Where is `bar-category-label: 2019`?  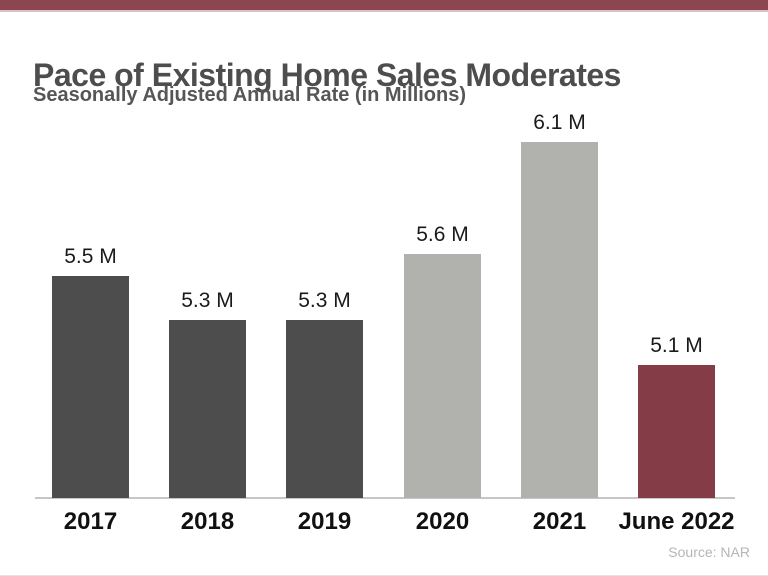 bar-category-label: 2019 is located at coordinates (324, 521).